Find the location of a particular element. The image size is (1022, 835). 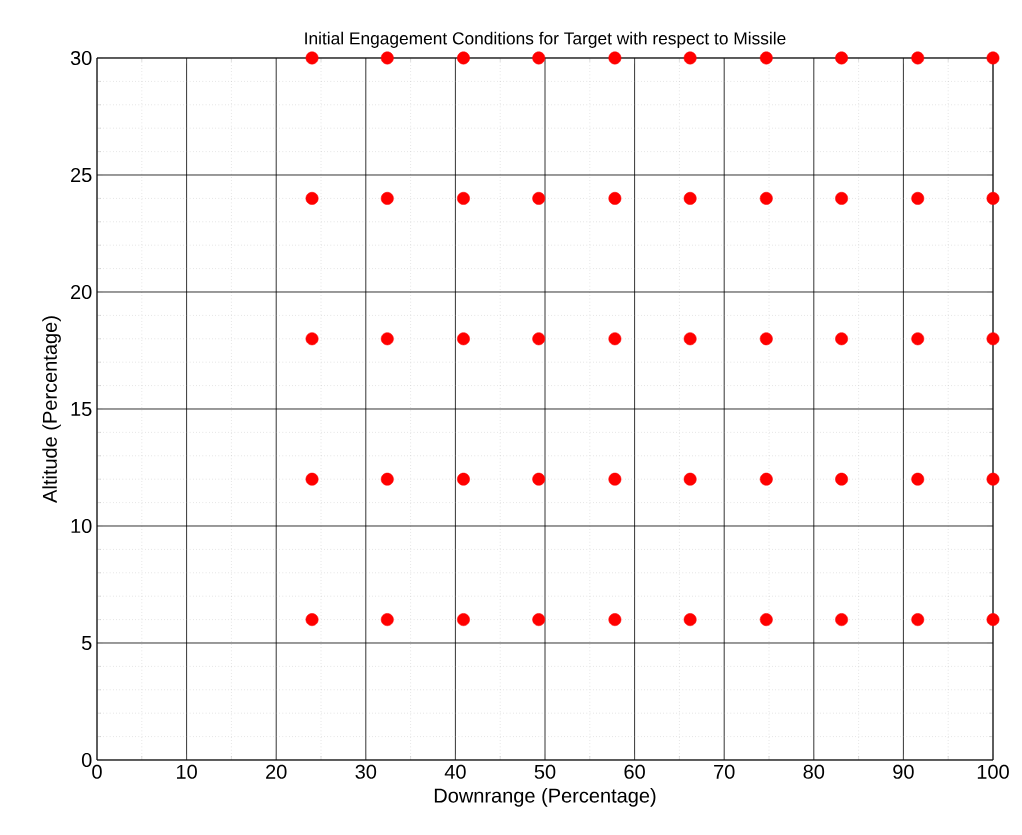

x-tick-label: 80 is located at coordinates (814, 771).